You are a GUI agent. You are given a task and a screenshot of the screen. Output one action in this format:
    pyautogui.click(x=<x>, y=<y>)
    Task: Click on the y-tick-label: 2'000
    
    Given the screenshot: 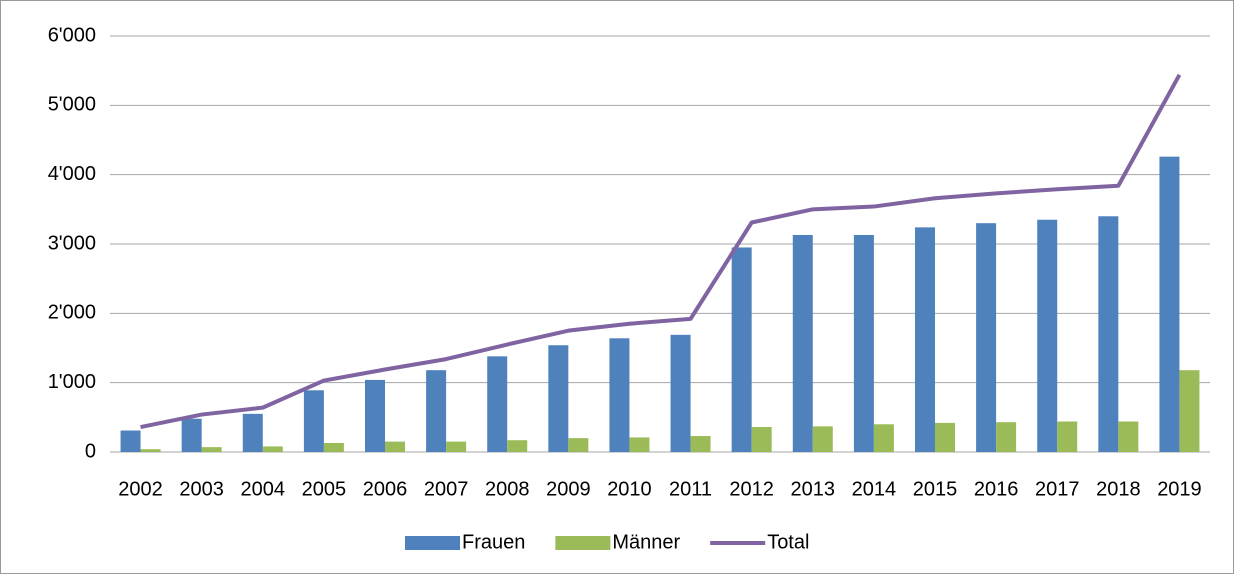 What is the action you would take?
    pyautogui.click(x=72, y=313)
    